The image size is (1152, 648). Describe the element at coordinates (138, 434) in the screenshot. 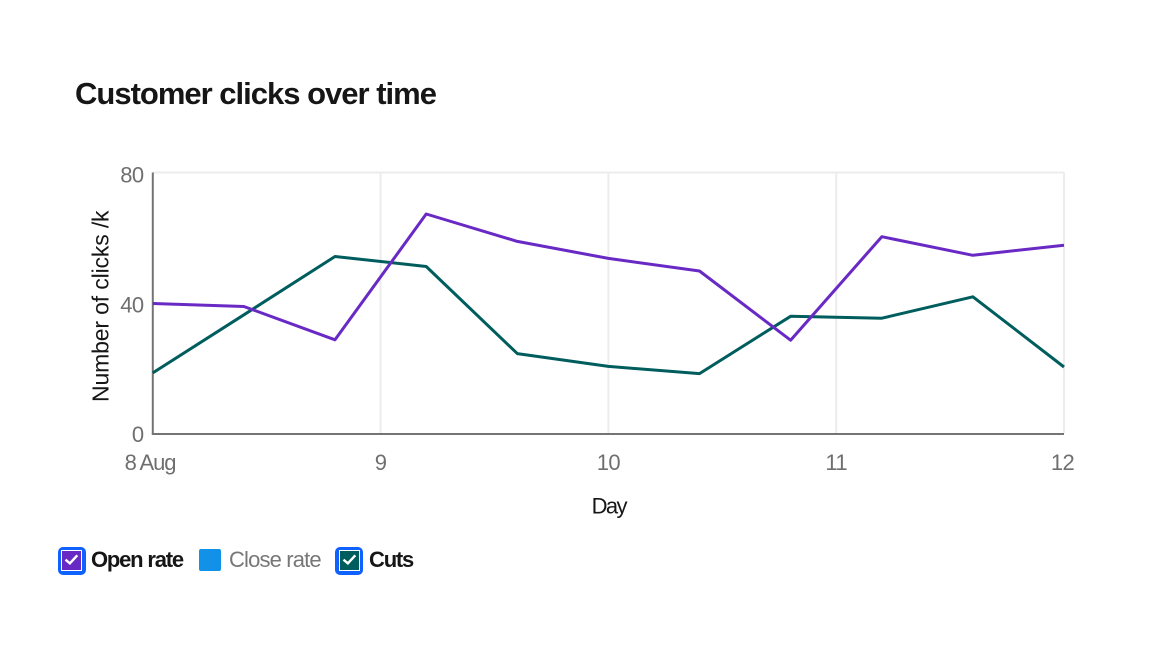

I see `svg-text: 0` at that location.